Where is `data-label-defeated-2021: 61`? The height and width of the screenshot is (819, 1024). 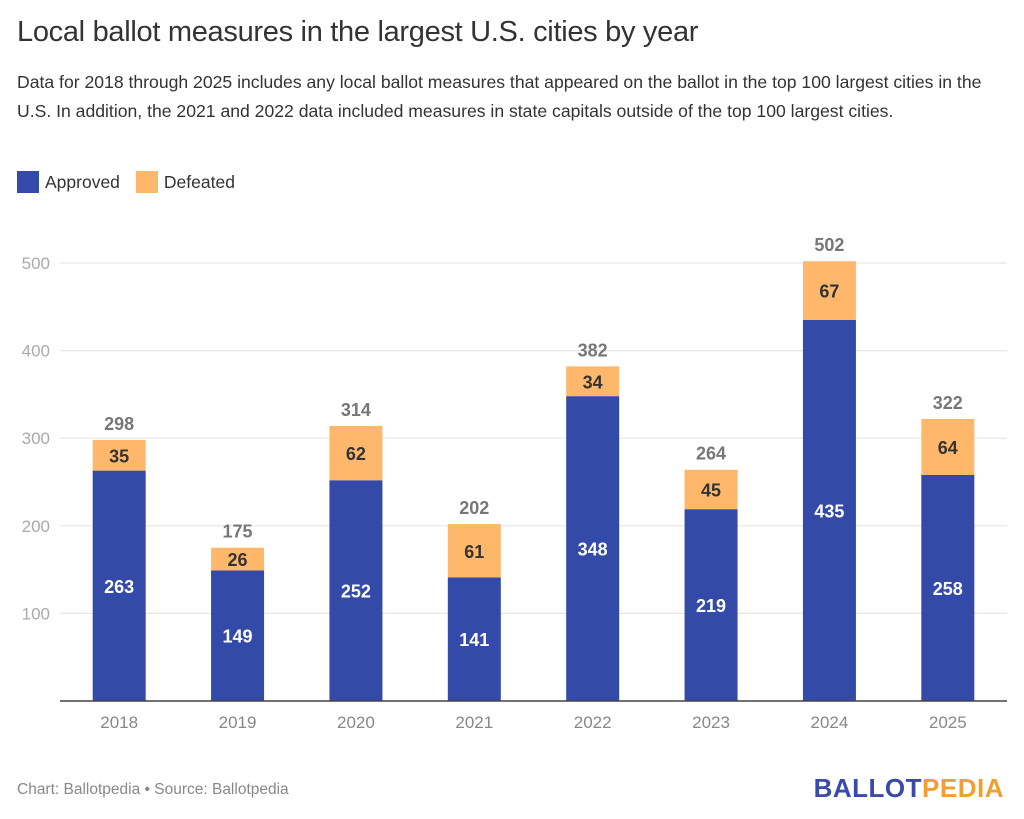
data-label-defeated-2021: 61 is located at coordinates (474, 552).